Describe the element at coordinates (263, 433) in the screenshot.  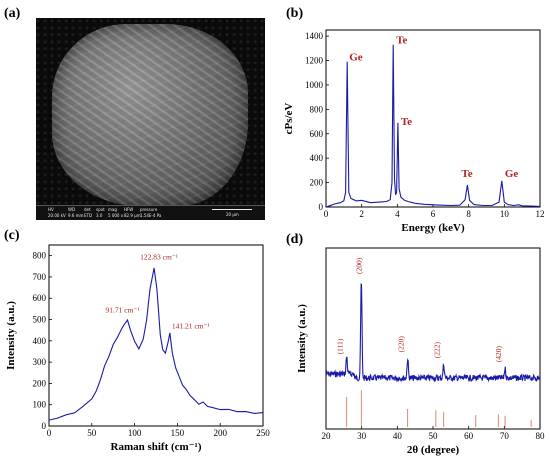
I see `x-tick-label: 250` at that location.